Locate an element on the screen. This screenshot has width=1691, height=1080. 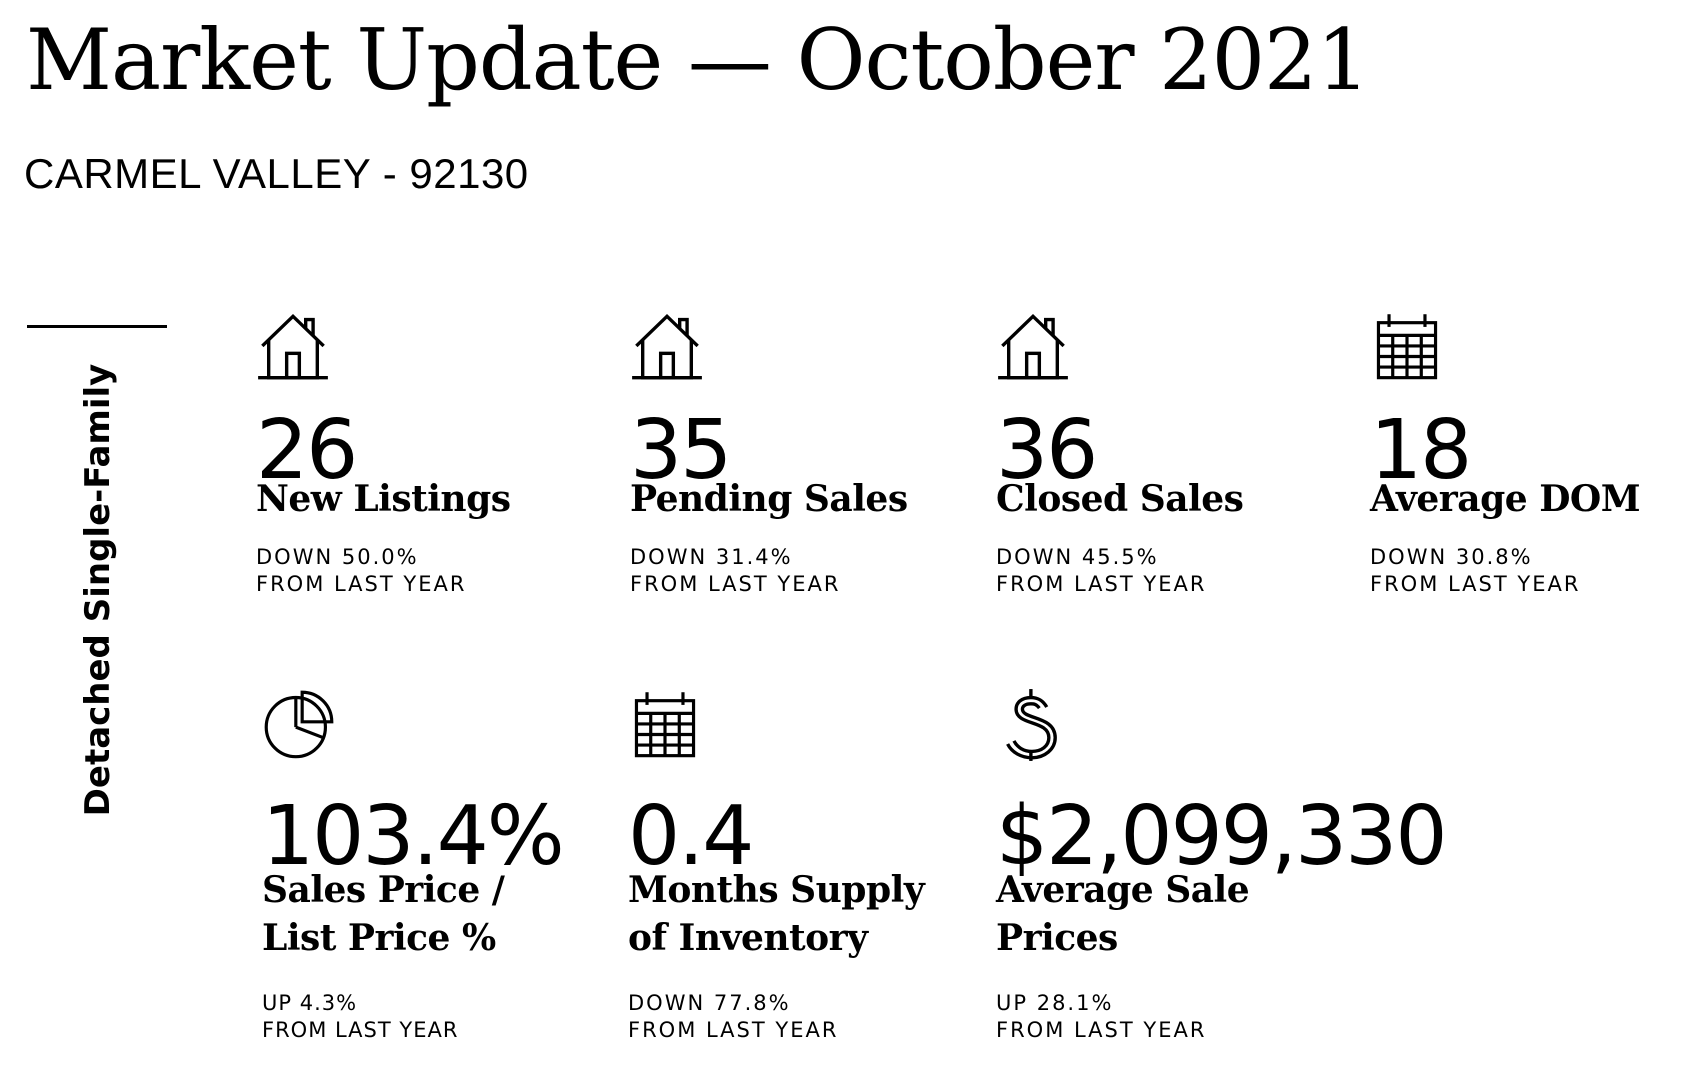
stat-value: 18 is located at coordinates (1421, 450).